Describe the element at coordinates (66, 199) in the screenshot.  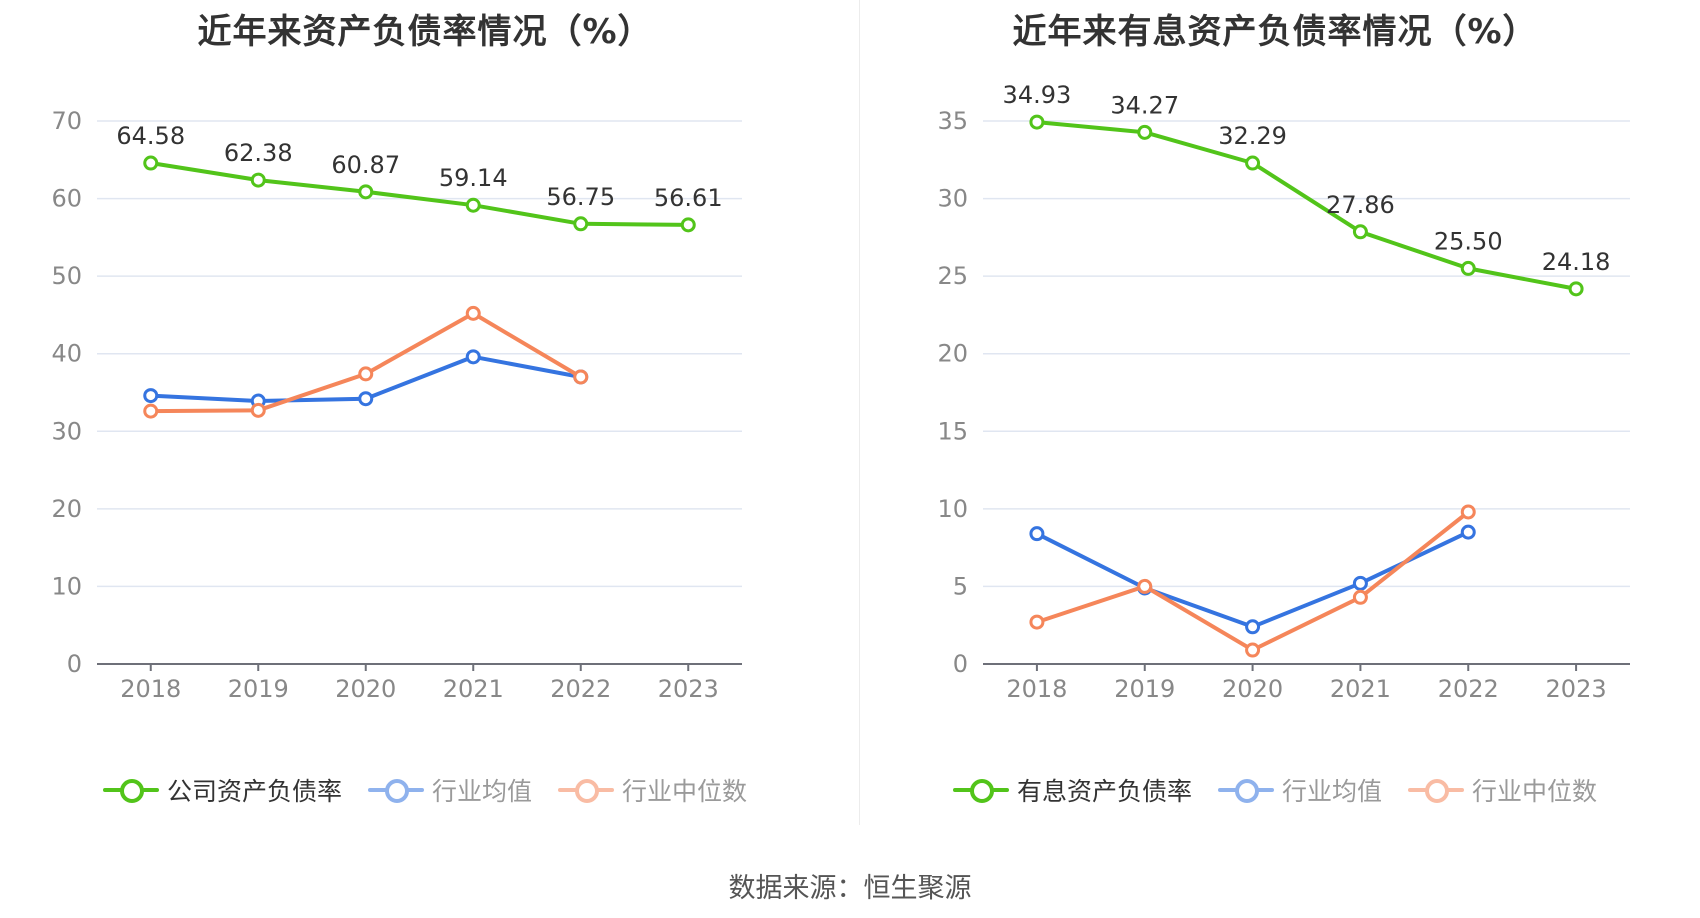
I see `y-tick-label: 60` at that location.